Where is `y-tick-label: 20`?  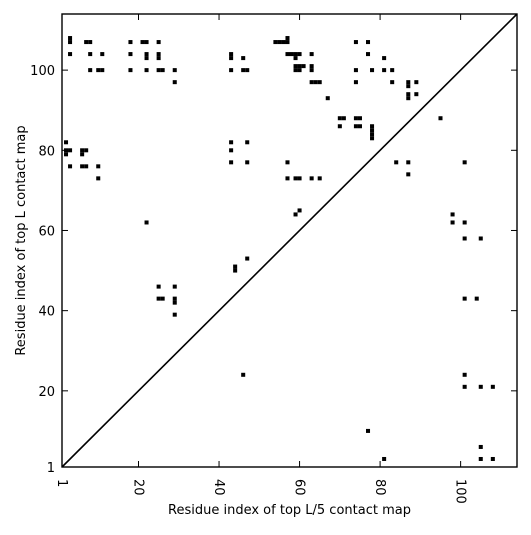 y-tick-label: 20 is located at coordinates (46, 392).